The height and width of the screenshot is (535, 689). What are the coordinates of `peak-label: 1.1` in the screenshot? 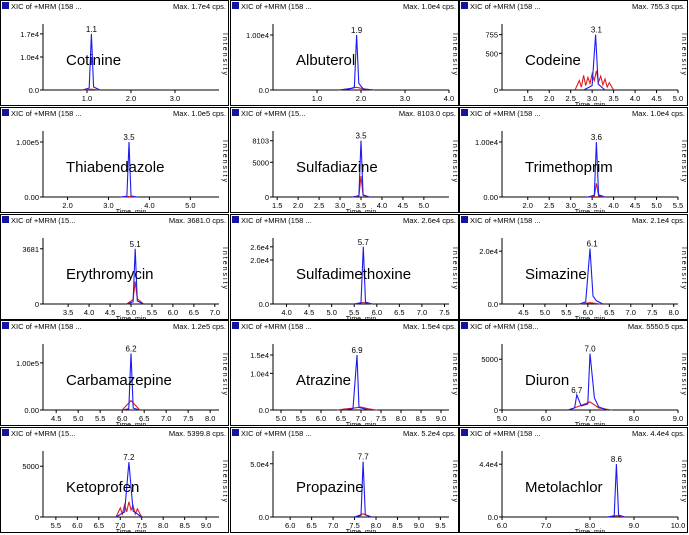 It's located at (92, 29).